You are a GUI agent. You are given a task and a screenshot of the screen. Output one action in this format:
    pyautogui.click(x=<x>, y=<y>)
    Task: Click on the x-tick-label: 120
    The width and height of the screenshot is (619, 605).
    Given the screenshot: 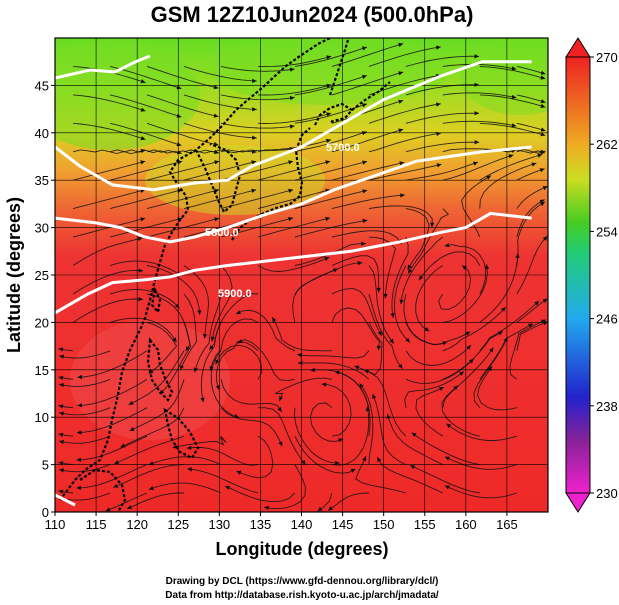 What is the action you would take?
    pyautogui.click(x=137, y=524)
    